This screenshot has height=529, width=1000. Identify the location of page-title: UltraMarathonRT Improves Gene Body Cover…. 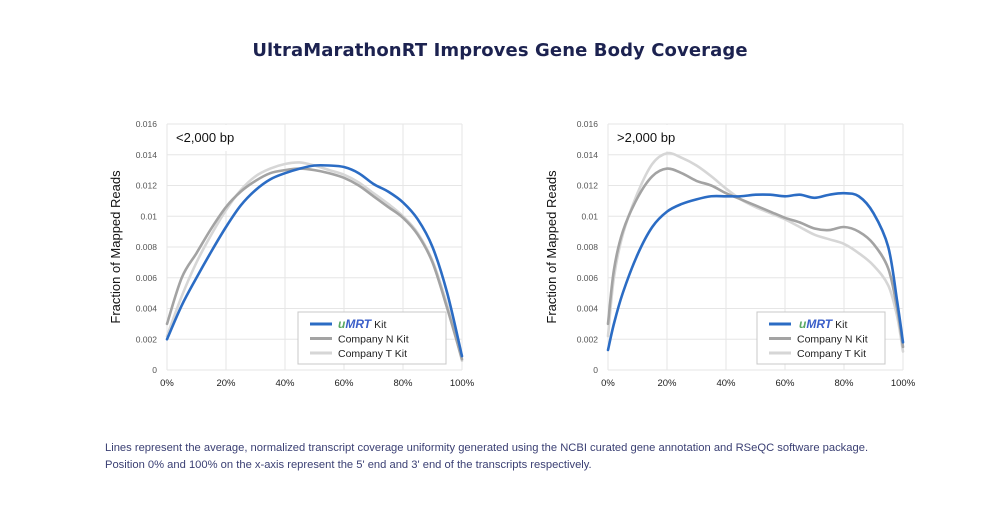
(500, 50).